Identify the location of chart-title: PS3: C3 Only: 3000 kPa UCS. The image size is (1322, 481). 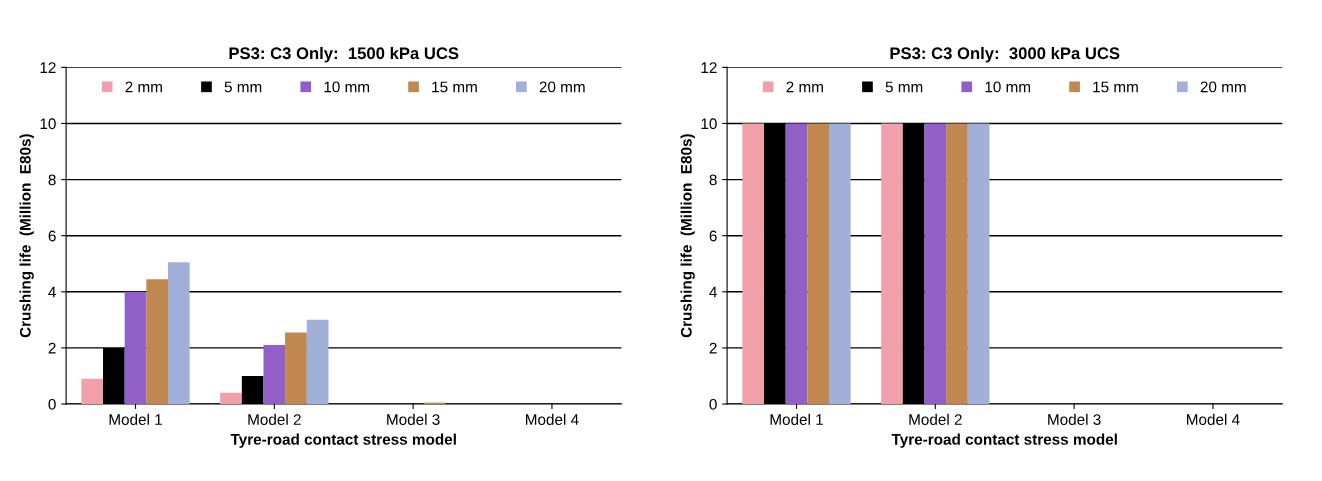
(1005, 54).